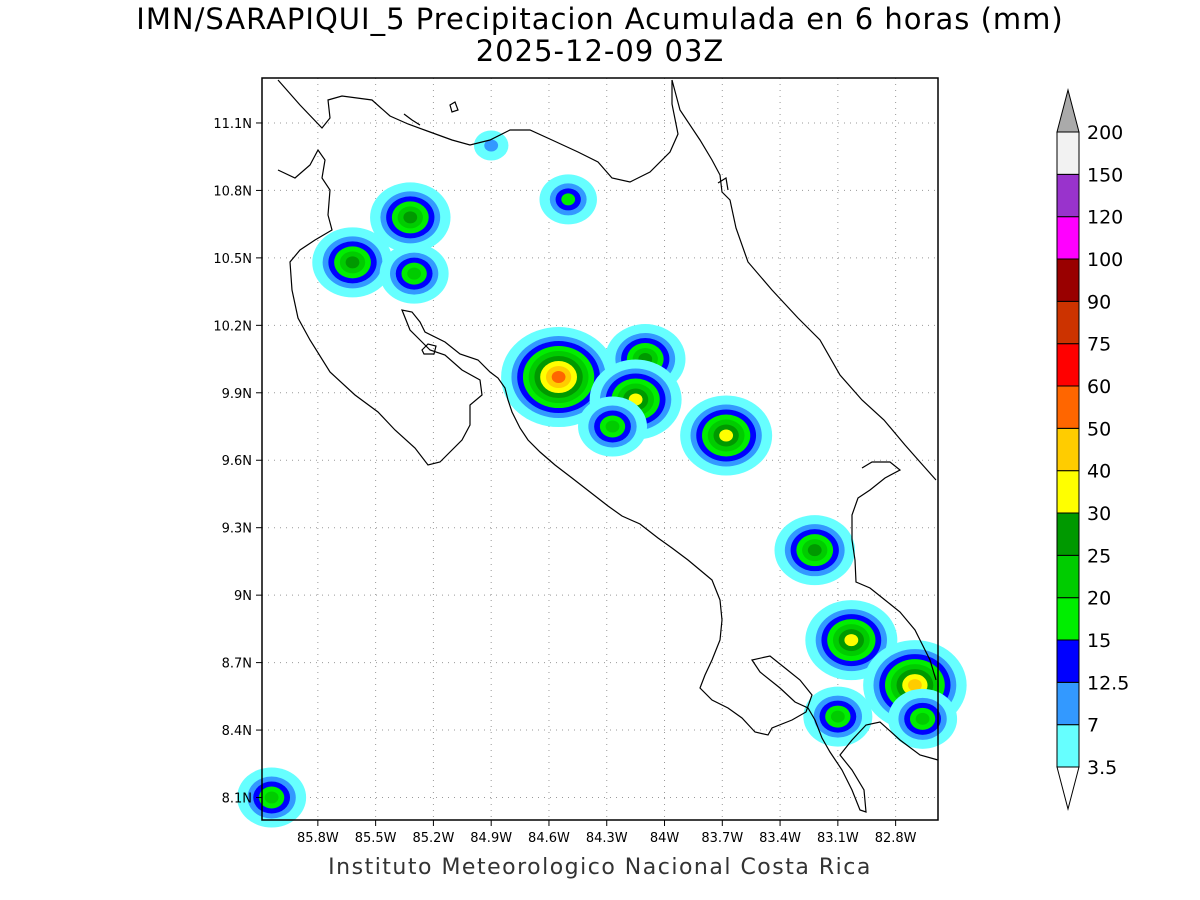  What do you see at coordinates (243, 596) in the screenshot?
I see `y-tick-label: 9N` at bounding box center [243, 596].